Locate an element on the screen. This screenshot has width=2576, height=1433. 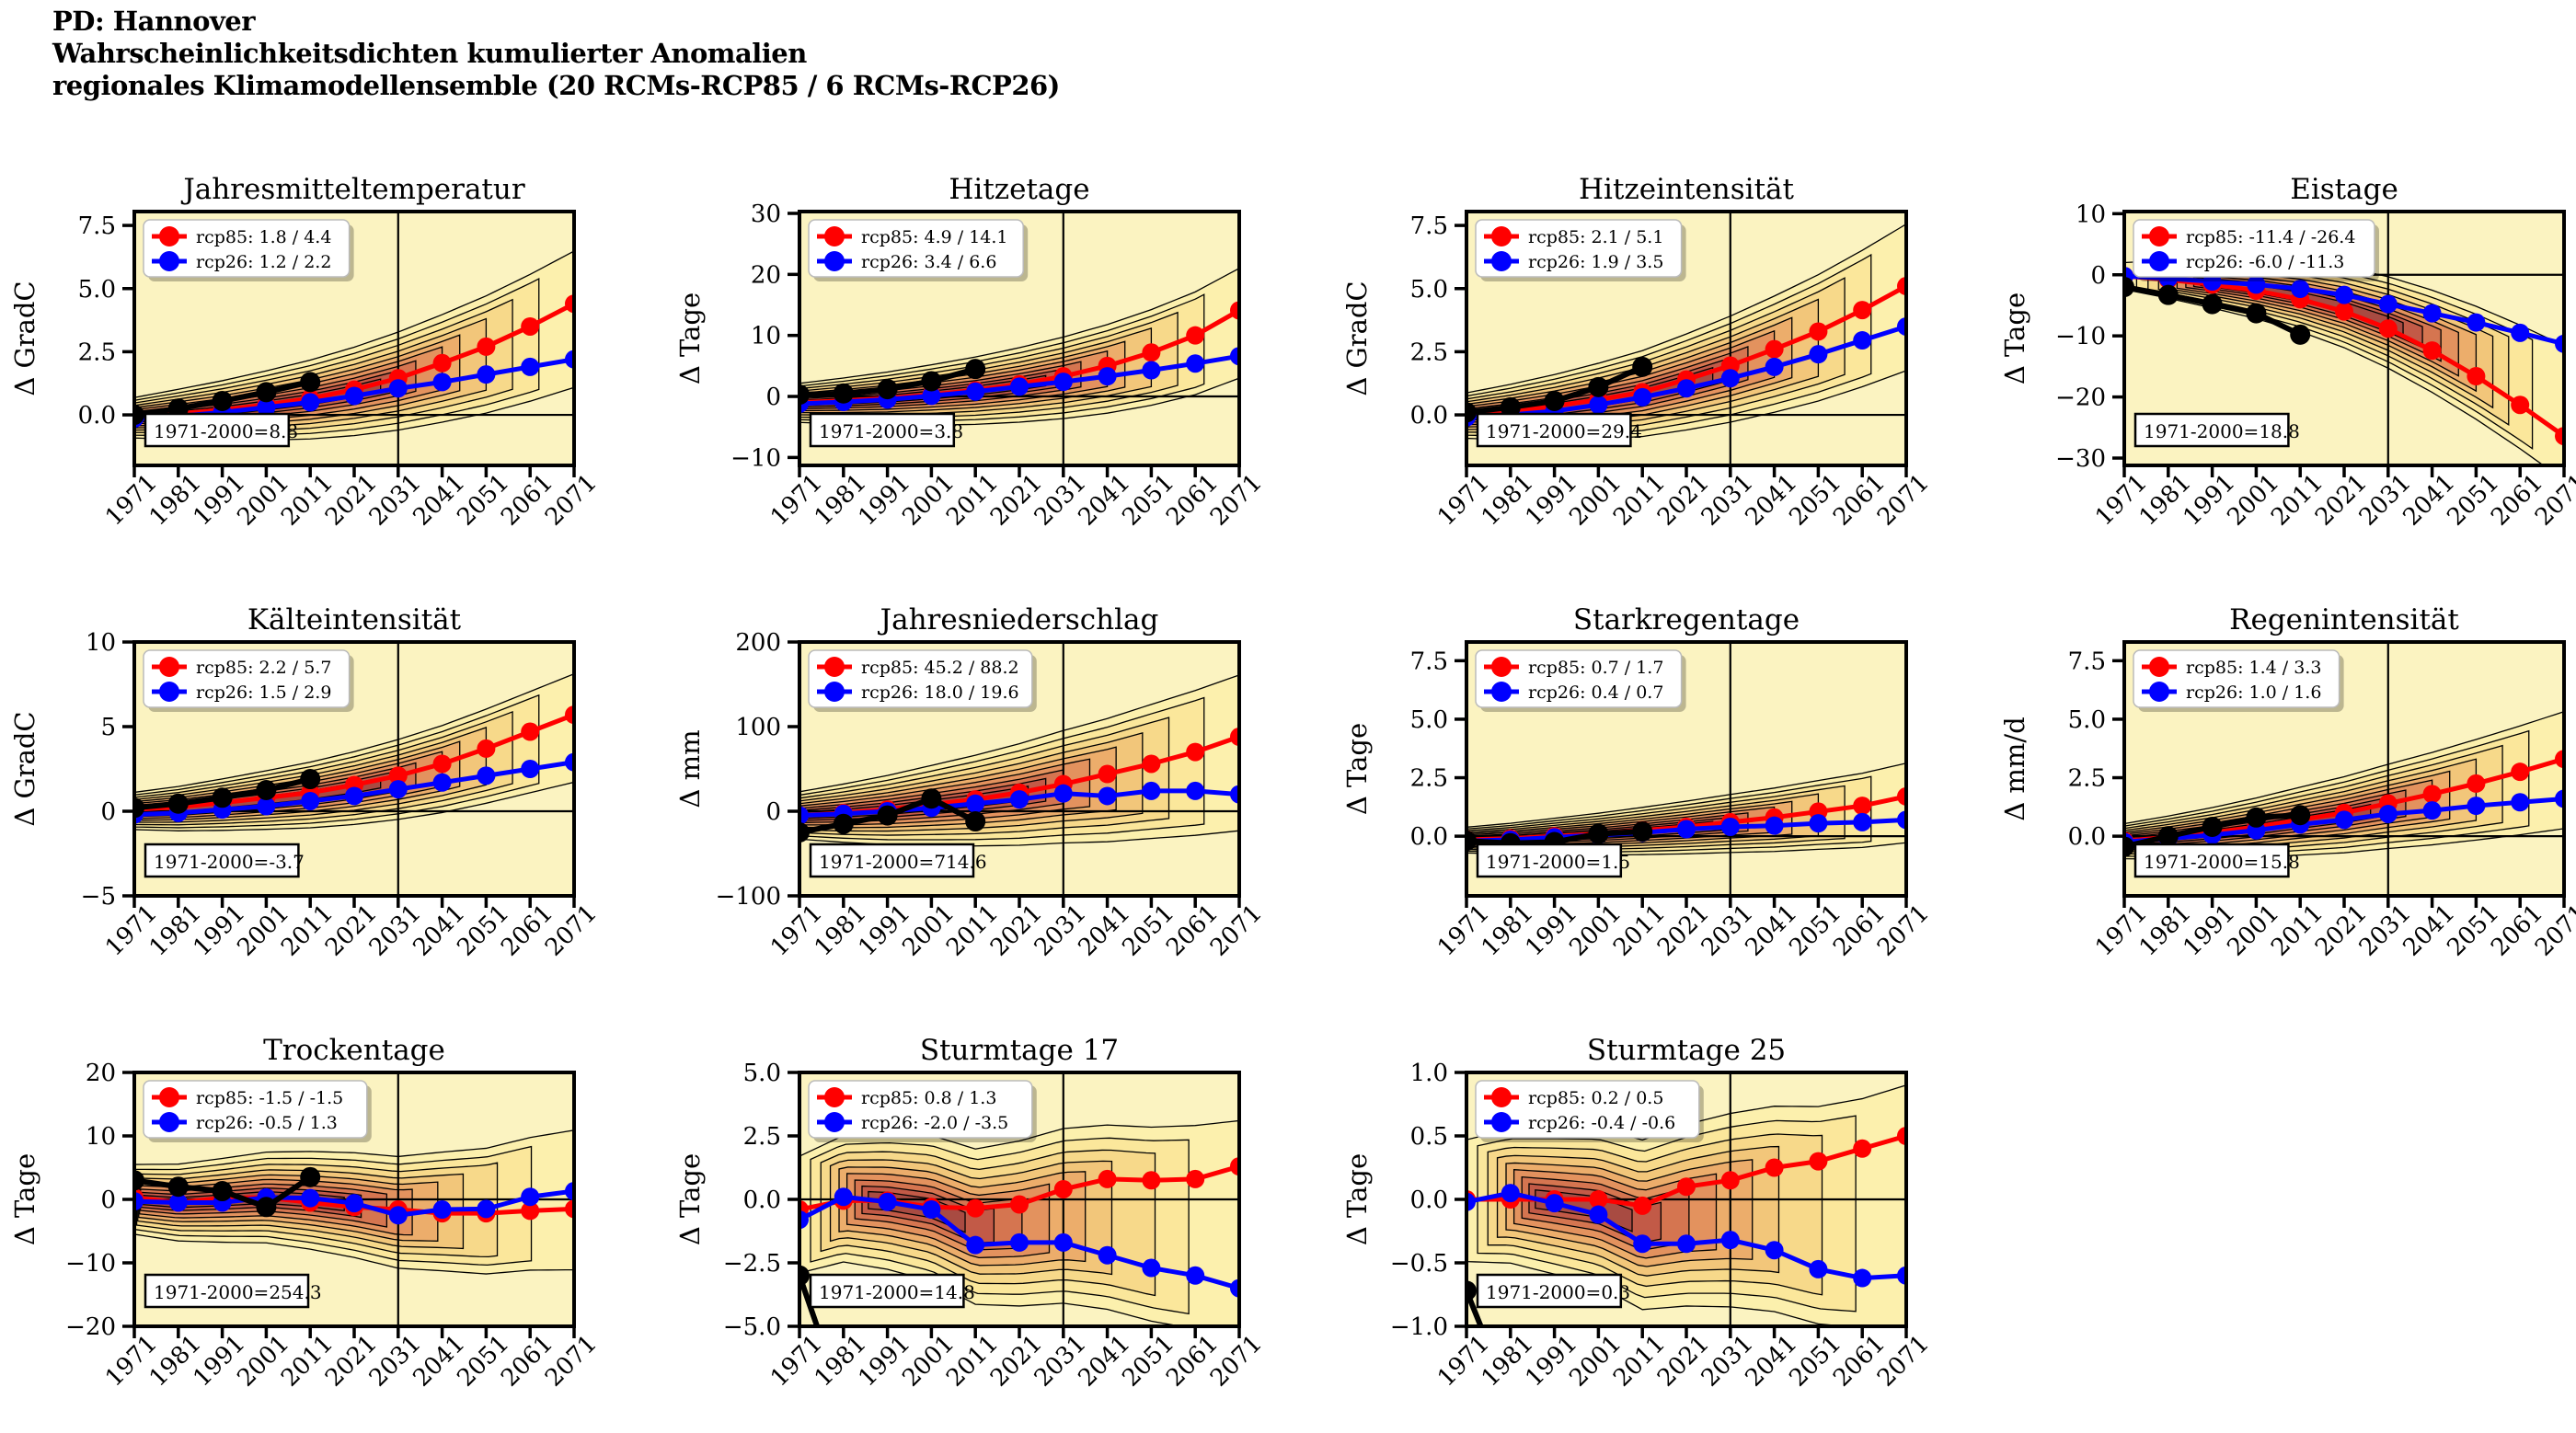
legend-rcp26-label: rcp26: -0.4 / -0.6 is located at coordinates (1601, 1123).